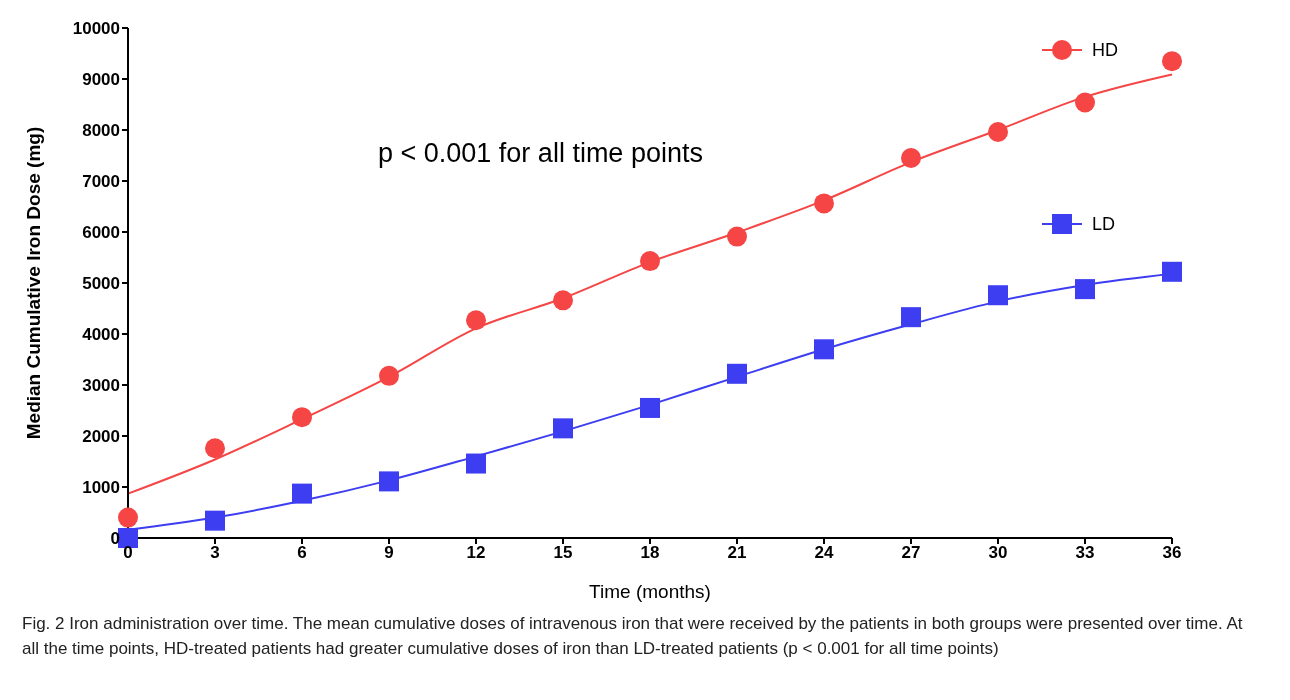 The image size is (1290, 700). I want to click on y-tick-label: 6000, so click(101, 233).